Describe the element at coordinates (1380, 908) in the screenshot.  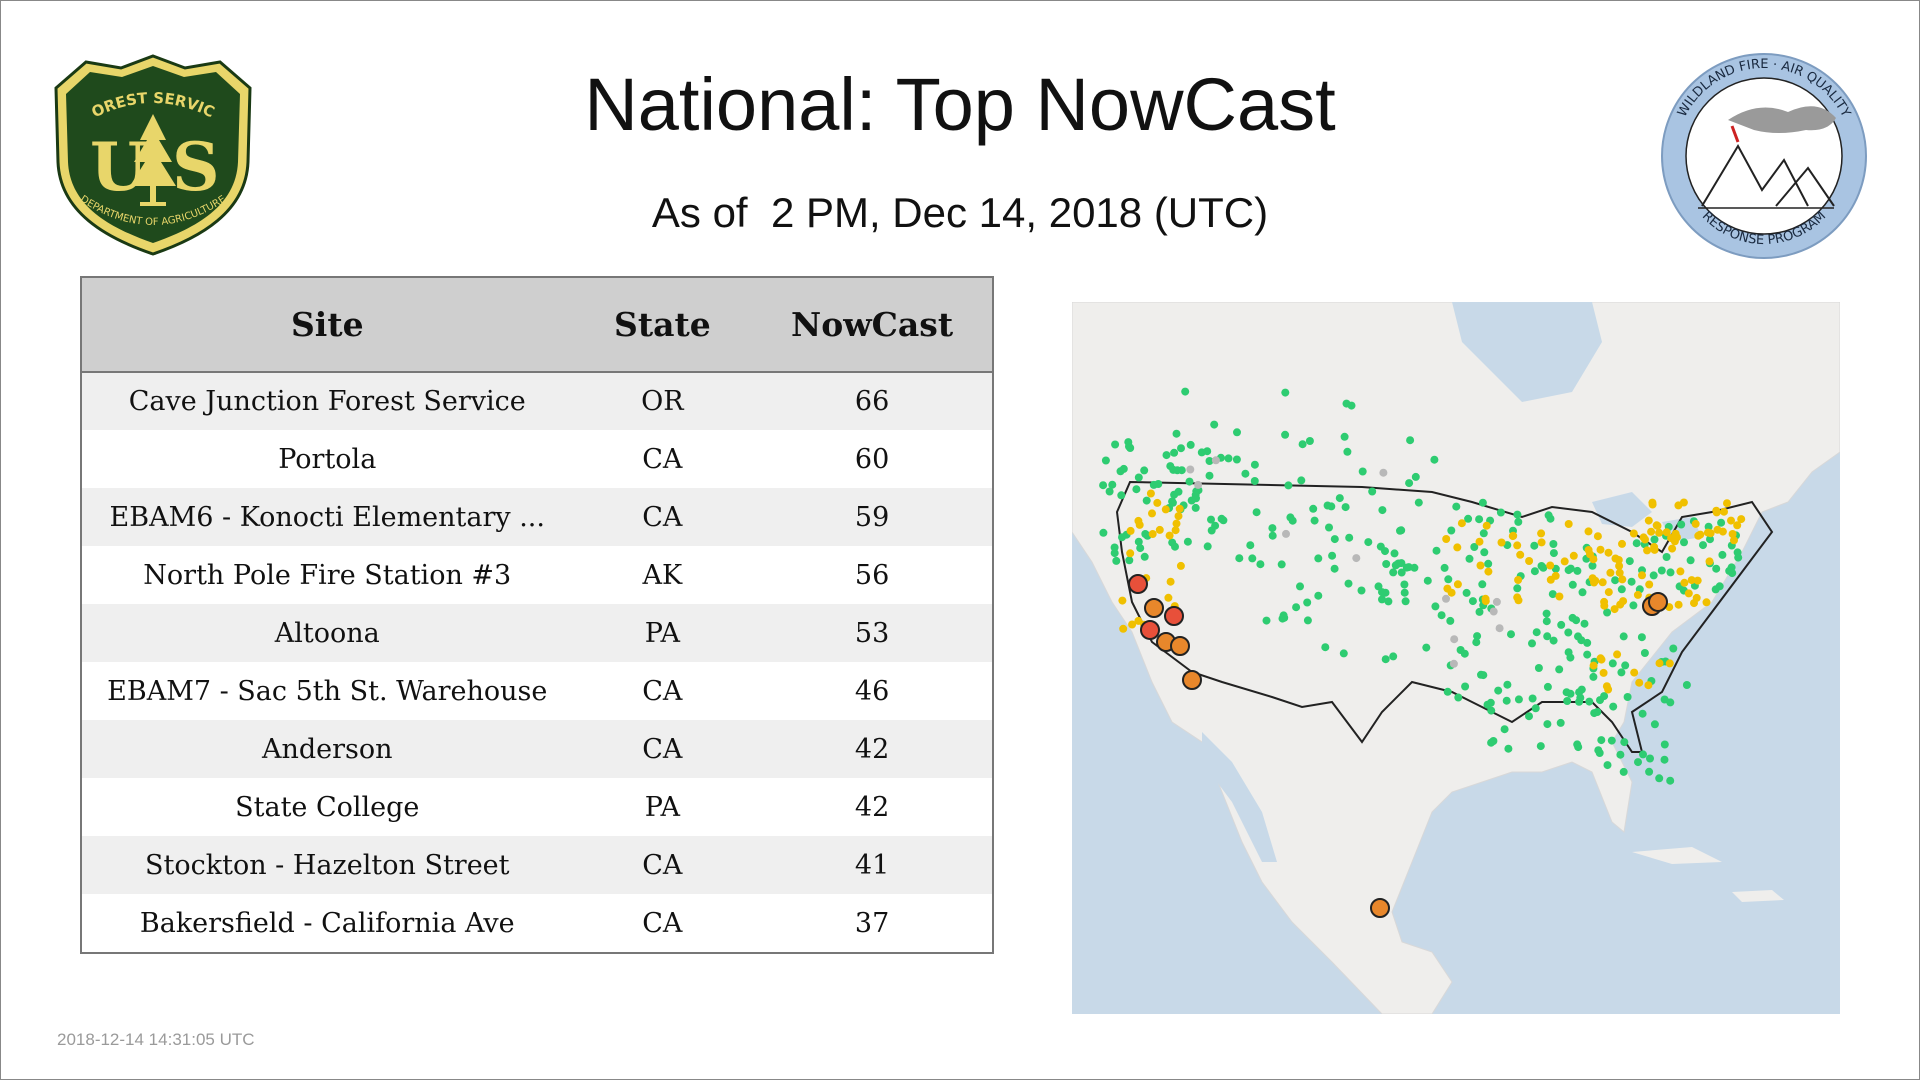
I see `high-reading-dot` at that location.